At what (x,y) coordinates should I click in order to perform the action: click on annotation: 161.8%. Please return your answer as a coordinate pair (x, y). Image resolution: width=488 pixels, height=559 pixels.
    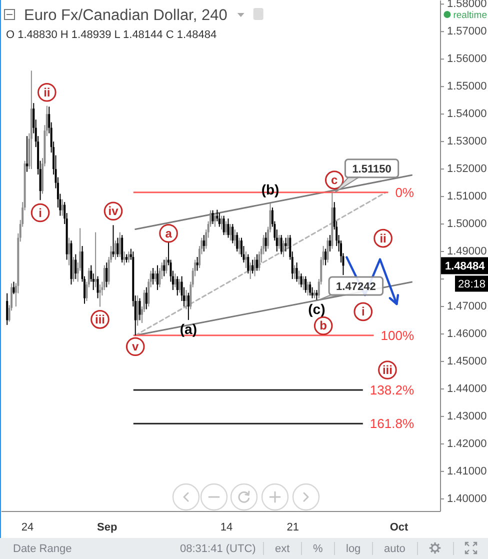
    Looking at the image, I should click on (392, 424).